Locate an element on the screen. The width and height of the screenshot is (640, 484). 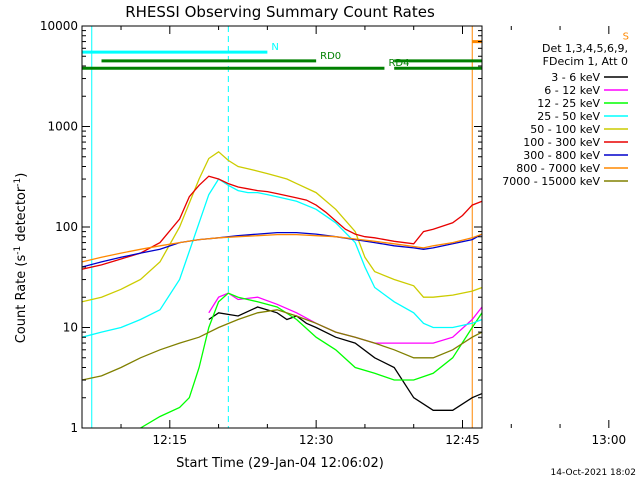
y-axis-label-sup-2: -1 is located at coordinates (18, 182).